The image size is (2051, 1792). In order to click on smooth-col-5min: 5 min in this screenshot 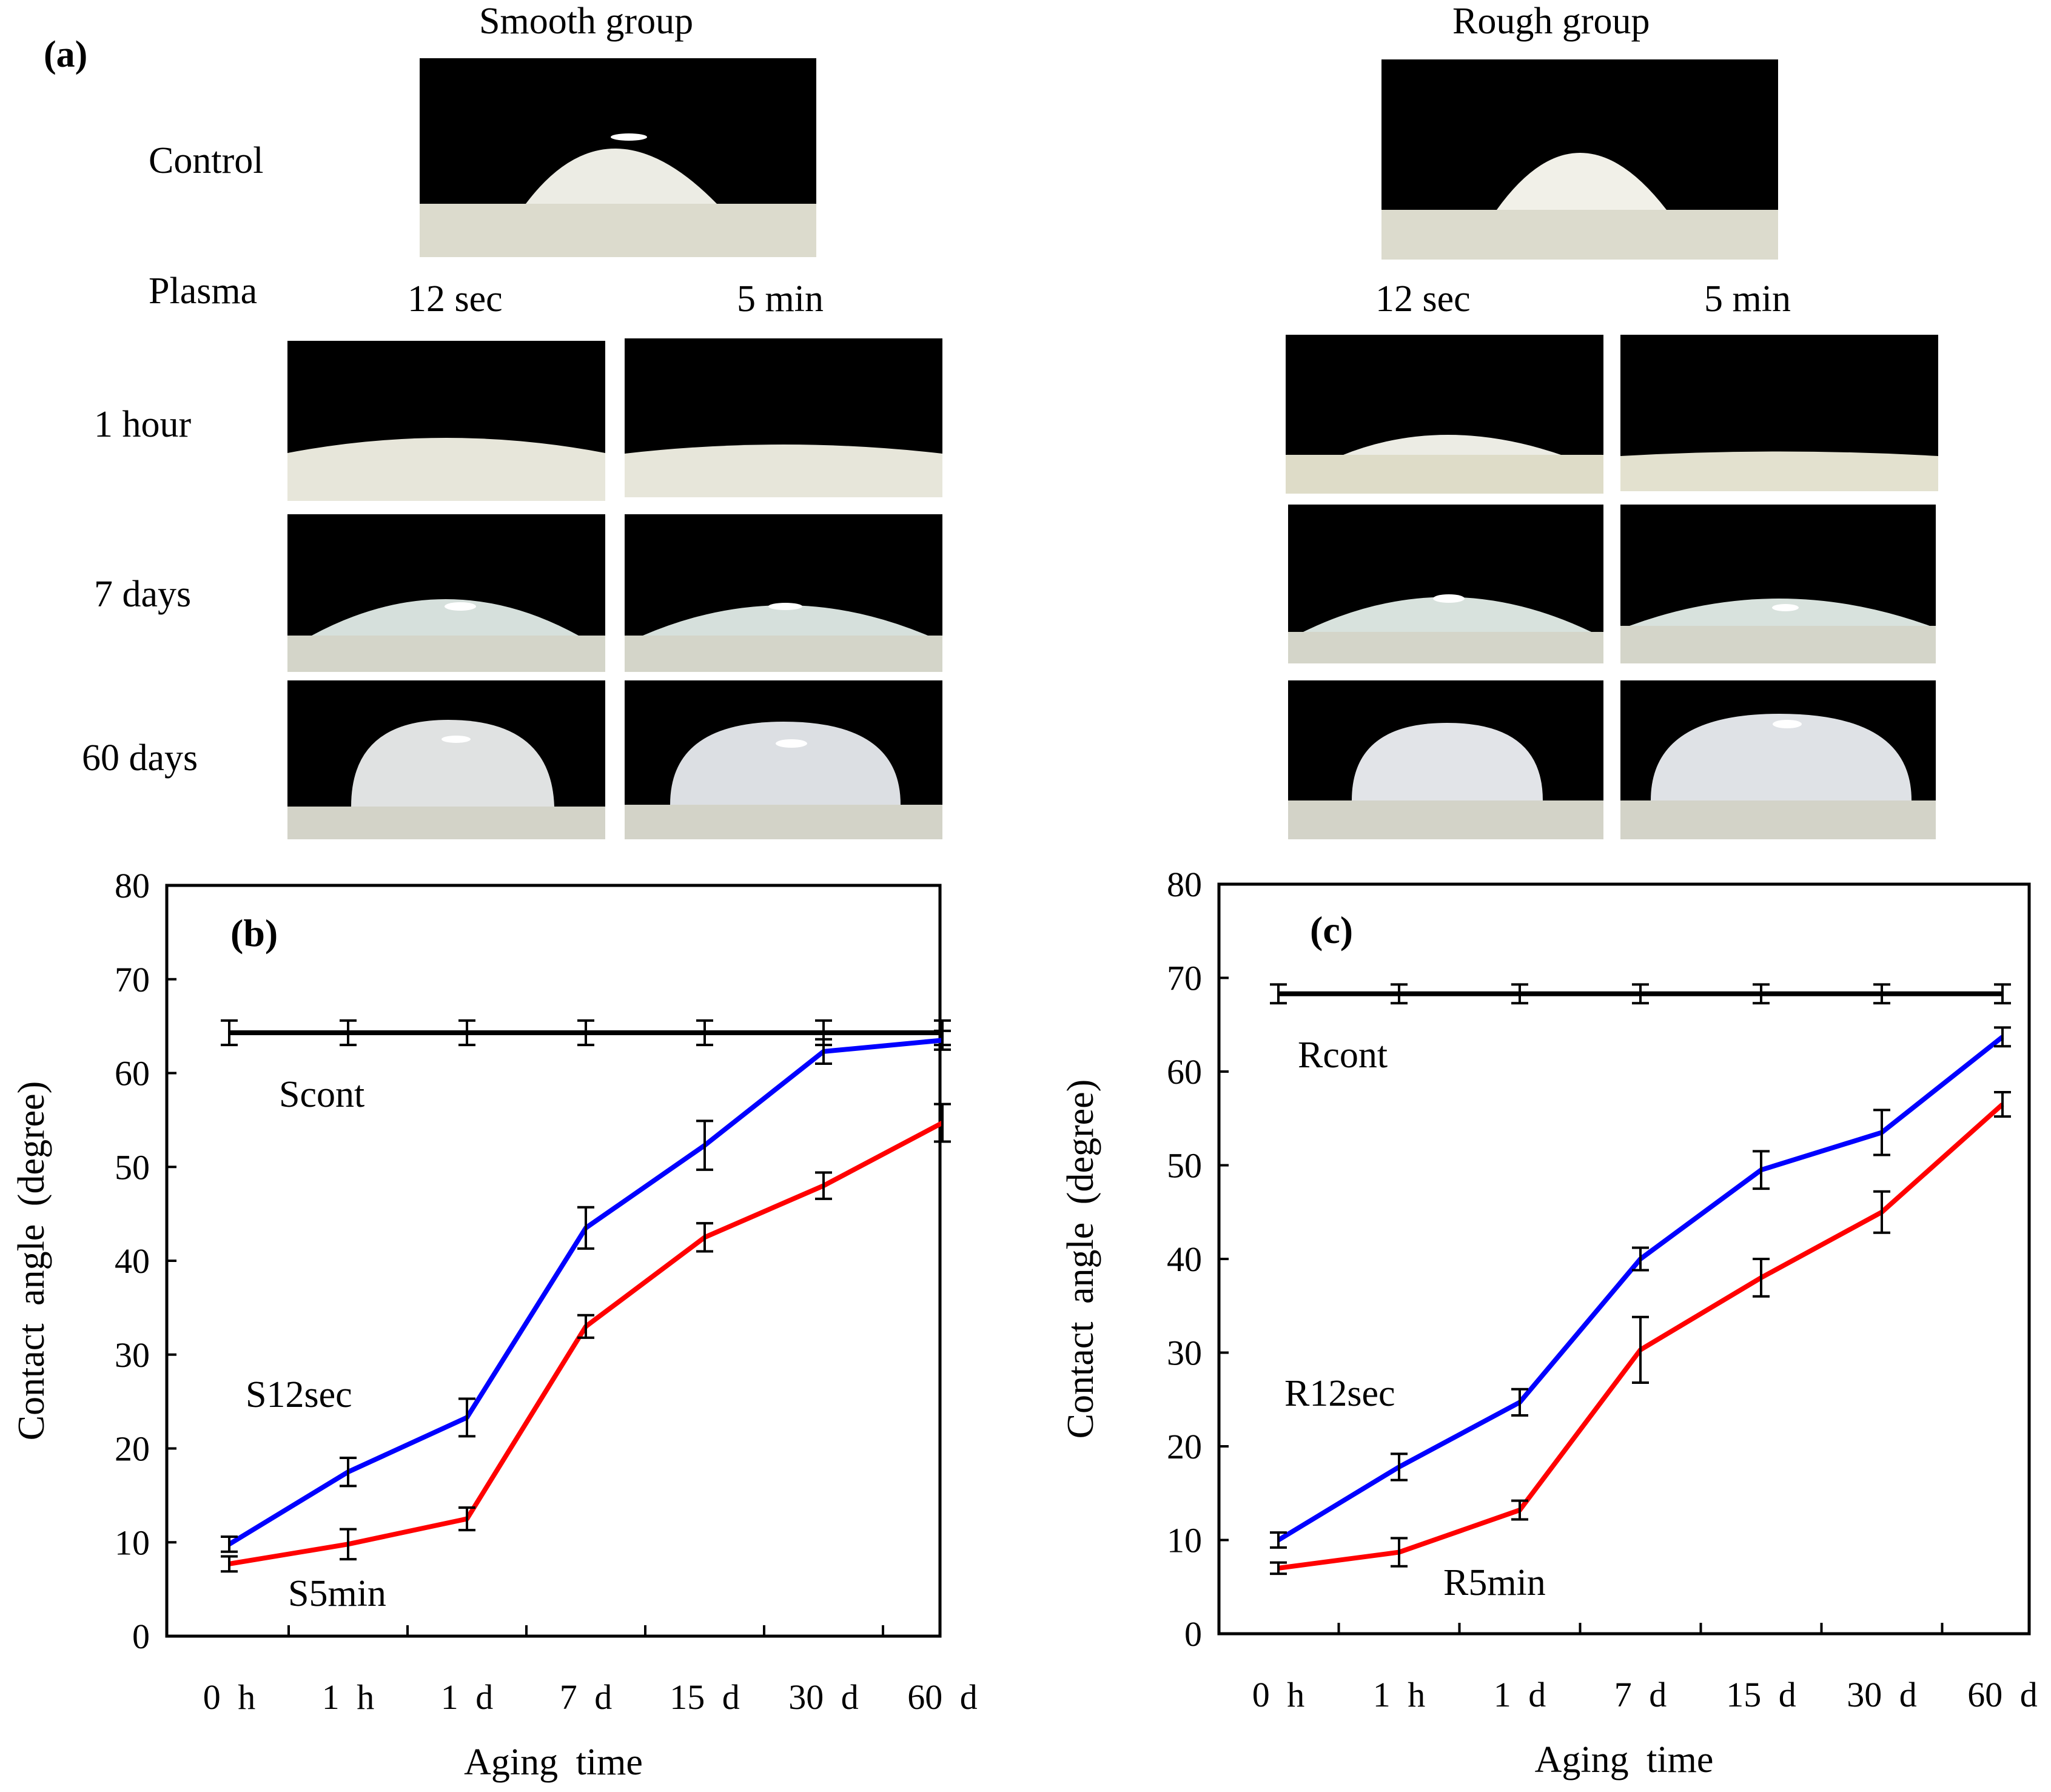, I will do `click(780, 299)`.